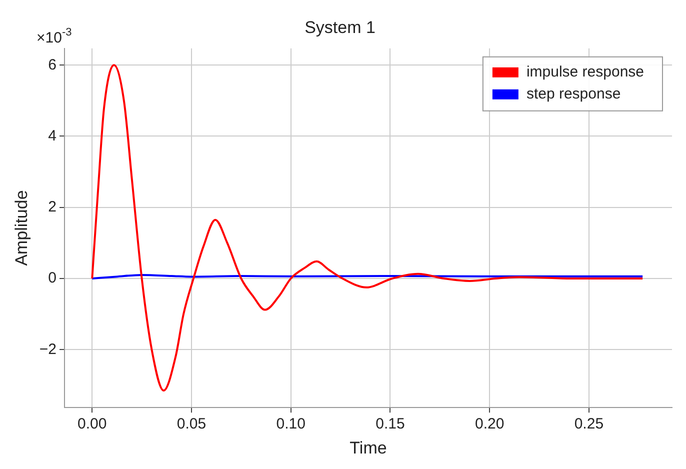 Image resolution: width=686 pixels, height=469 pixels. Describe the element at coordinates (489, 424) in the screenshot. I see `x-tick-label: 0.20` at that location.